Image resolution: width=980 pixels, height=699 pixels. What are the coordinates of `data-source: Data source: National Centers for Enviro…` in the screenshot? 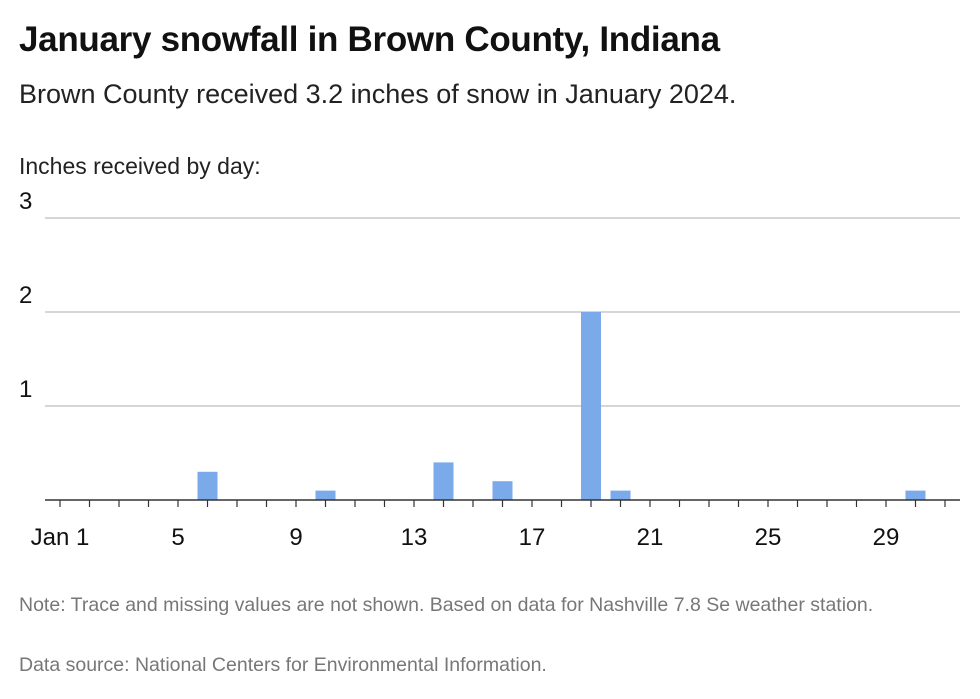 It's located at (283, 665).